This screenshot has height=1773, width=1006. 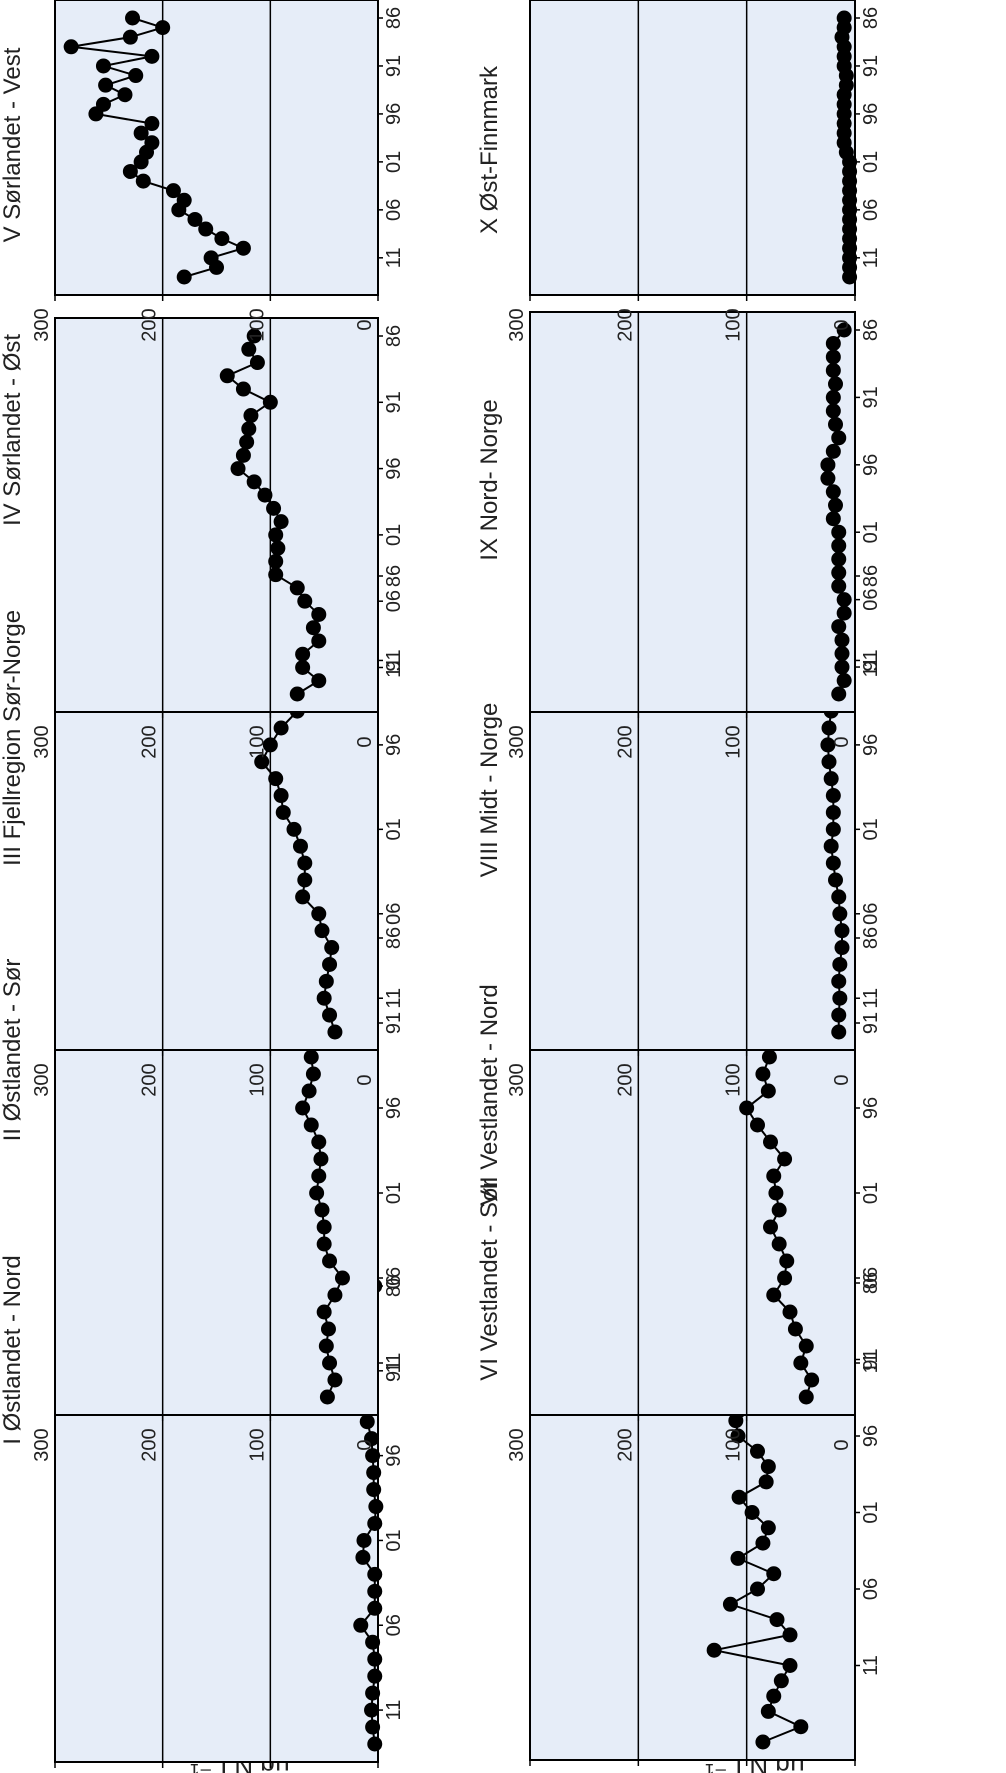 What do you see at coordinates (365, 741) in the screenshot?
I see `y-tick-label: 0` at bounding box center [365, 741].